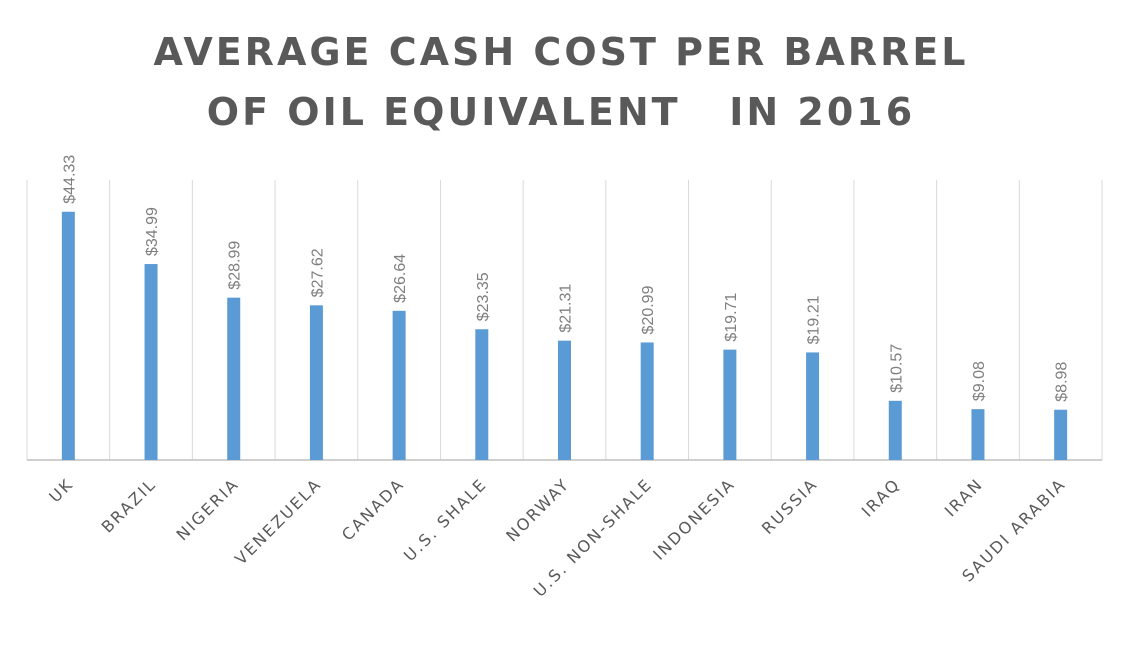  What do you see at coordinates (482, 394) in the screenshot?
I see `bar-u-s-shale` at bounding box center [482, 394].